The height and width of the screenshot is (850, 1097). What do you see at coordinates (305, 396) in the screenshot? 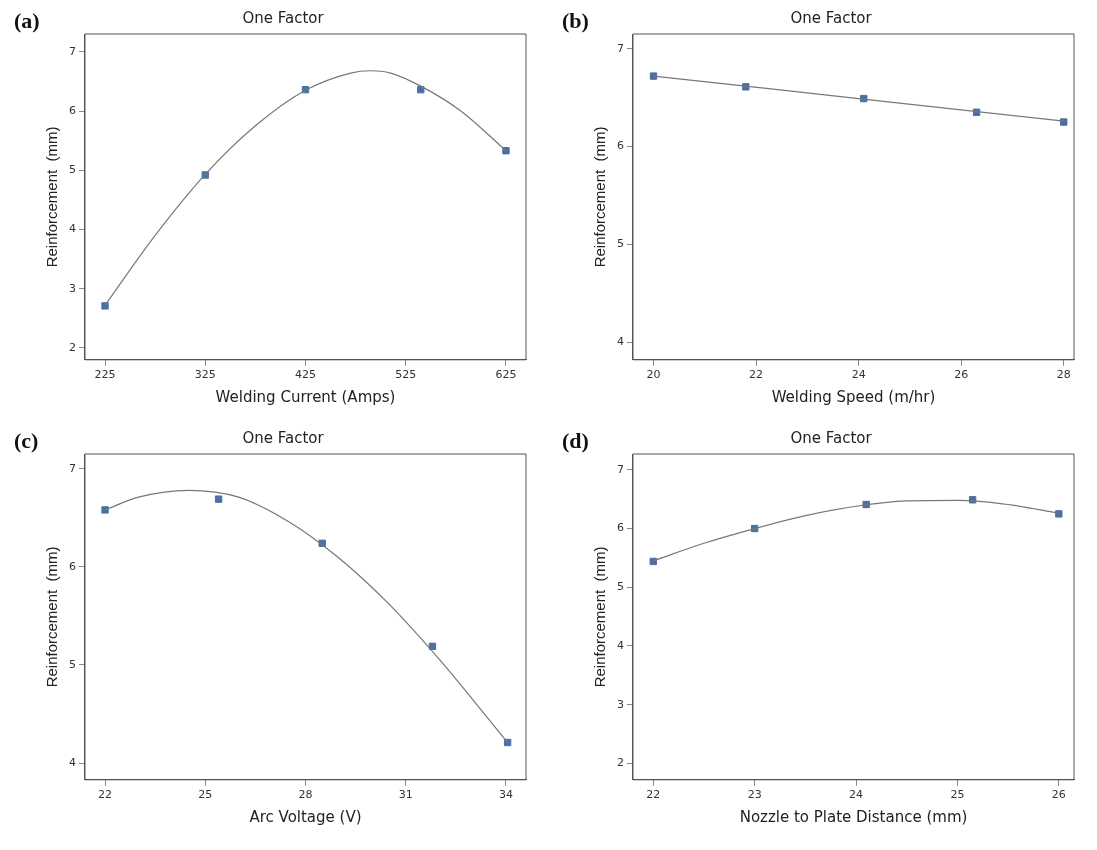
I see `x-axis-title: Welding Current (Amps)` at bounding box center [305, 396].